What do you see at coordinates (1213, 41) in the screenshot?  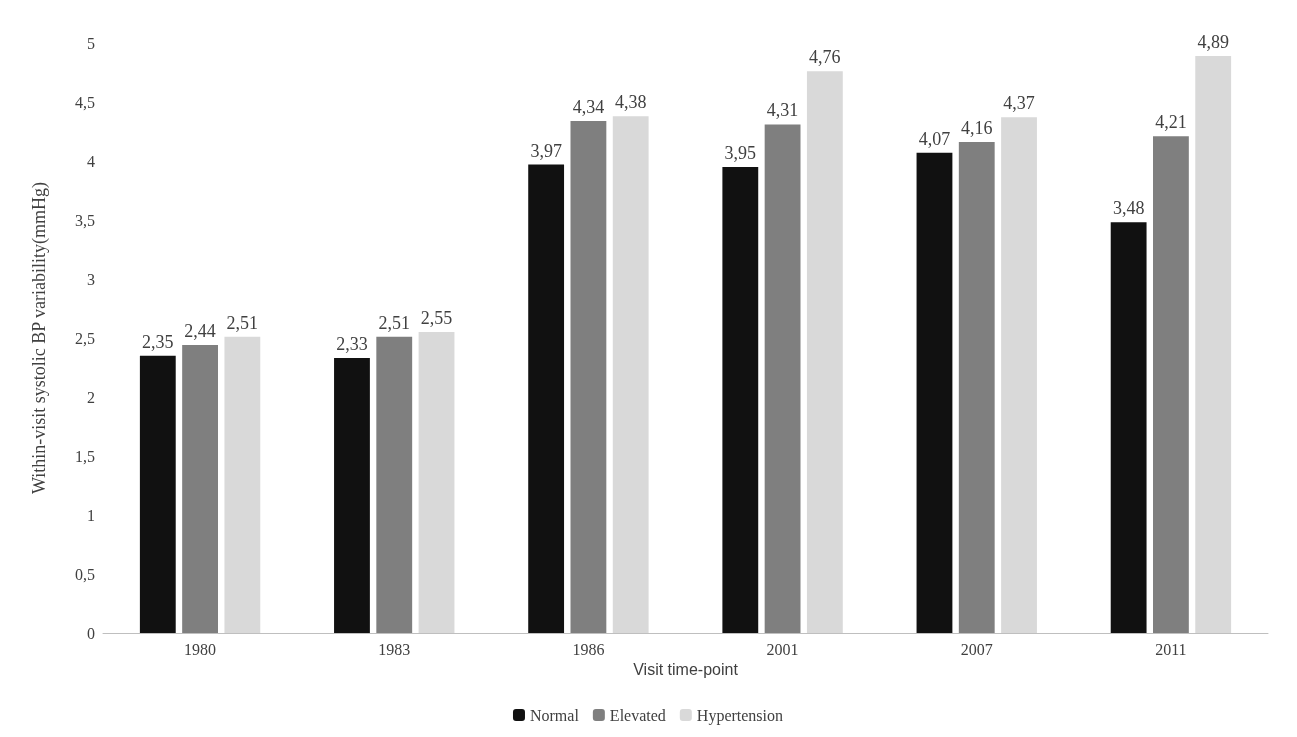 I see `data-label: 4,89` at bounding box center [1213, 41].